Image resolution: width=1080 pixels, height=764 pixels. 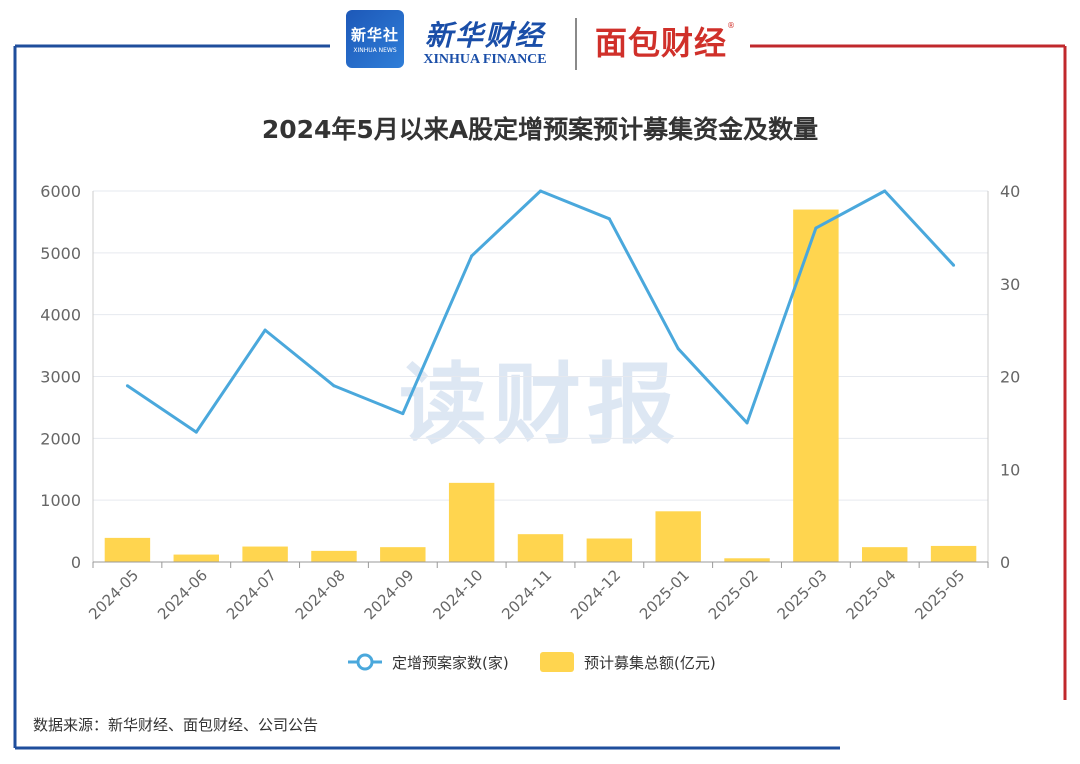 What do you see at coordinates (60, 315) in the screenshot?
I see `y-left-tick-label: 4000` at bounding box center [60, 315].